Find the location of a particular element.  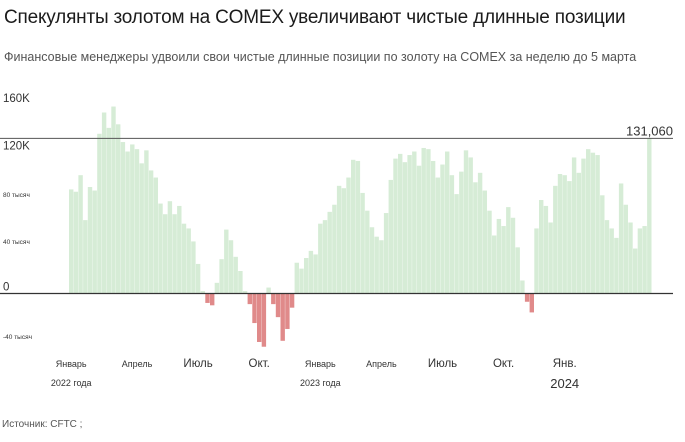

y-tick-label: -40 тысяч is located at coordinates (17, 337).